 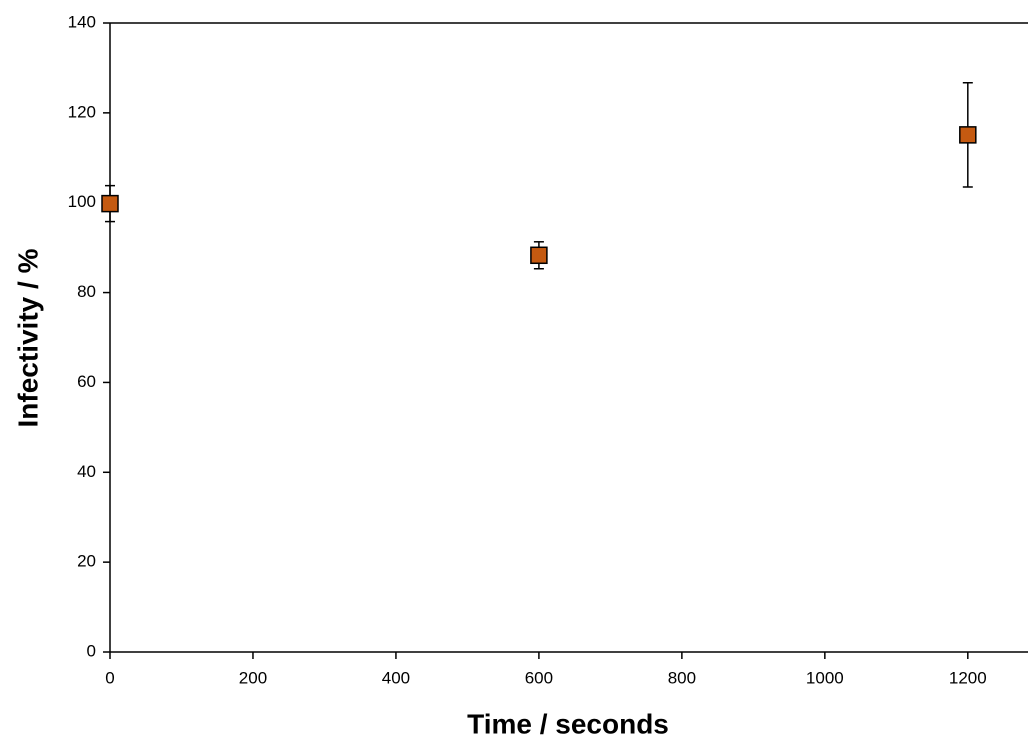 What do you see at coordinates (682, 677) in the screenshot?
I see `x-tick-label: 800` at bounding box center [682, 677].